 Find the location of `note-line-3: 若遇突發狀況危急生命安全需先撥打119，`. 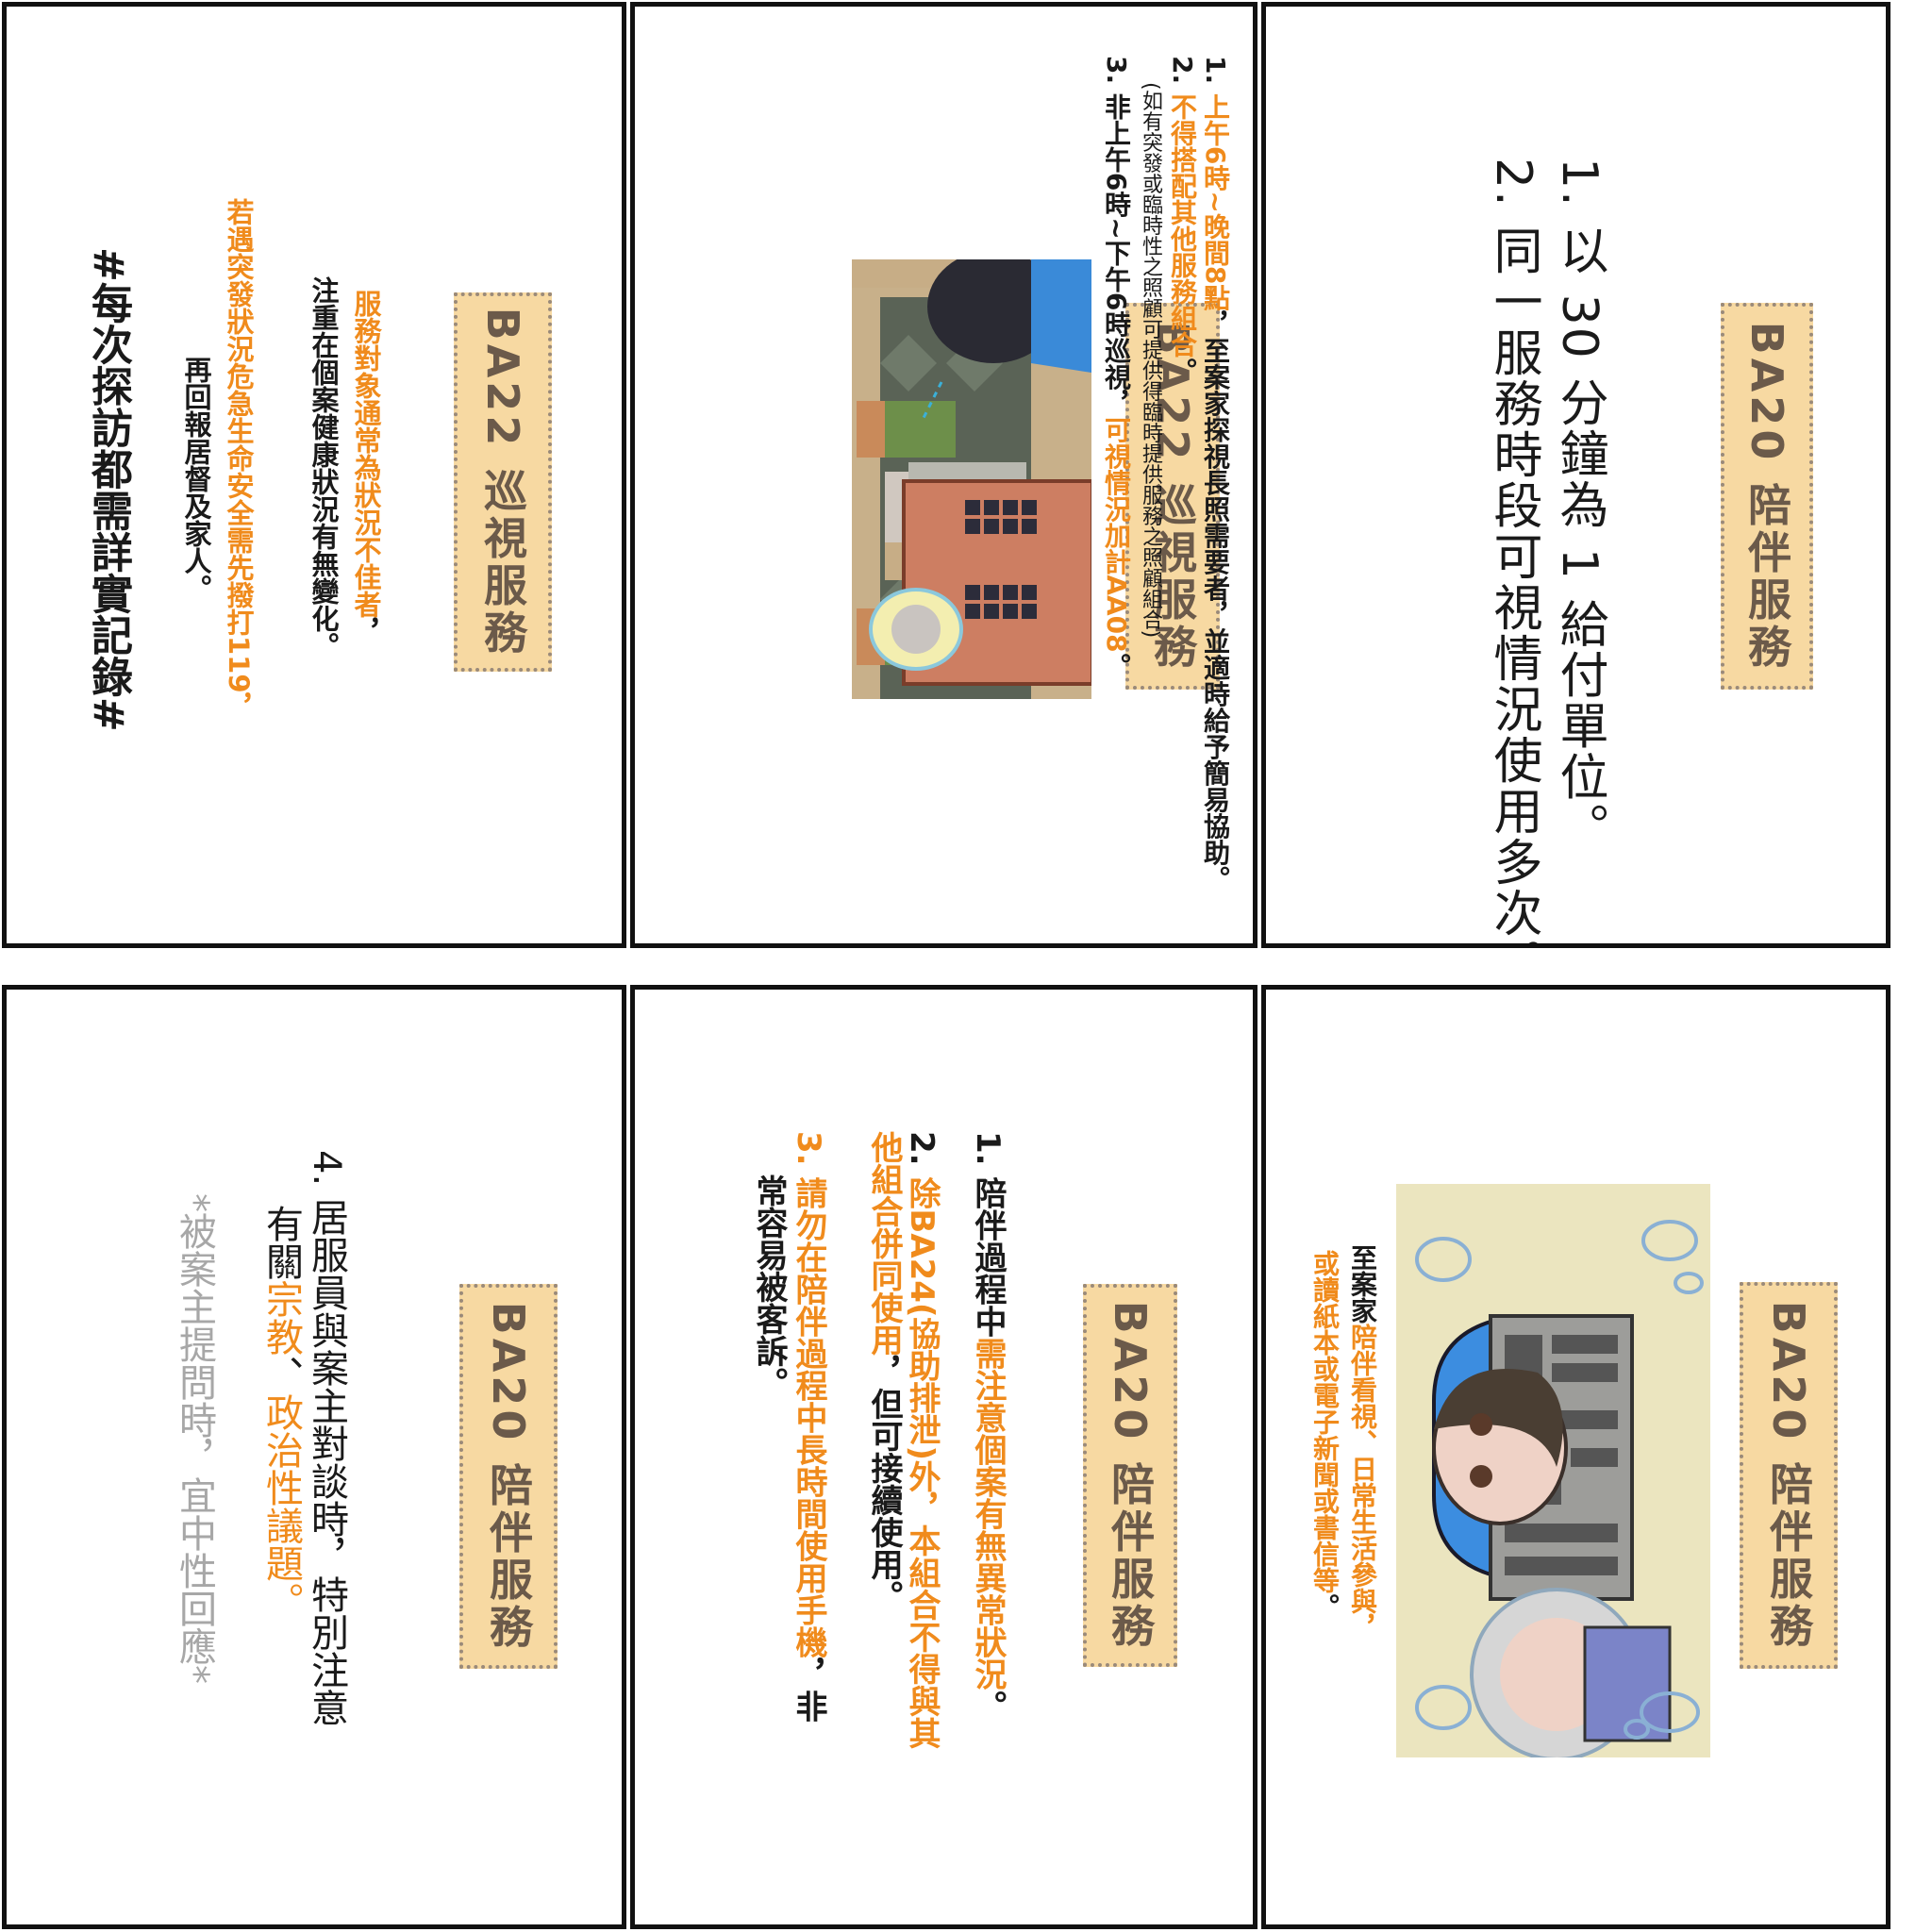

note-line-3: 若遇突發狀況危急生命安全需先撥打119， is located at coordinates (239, 459).